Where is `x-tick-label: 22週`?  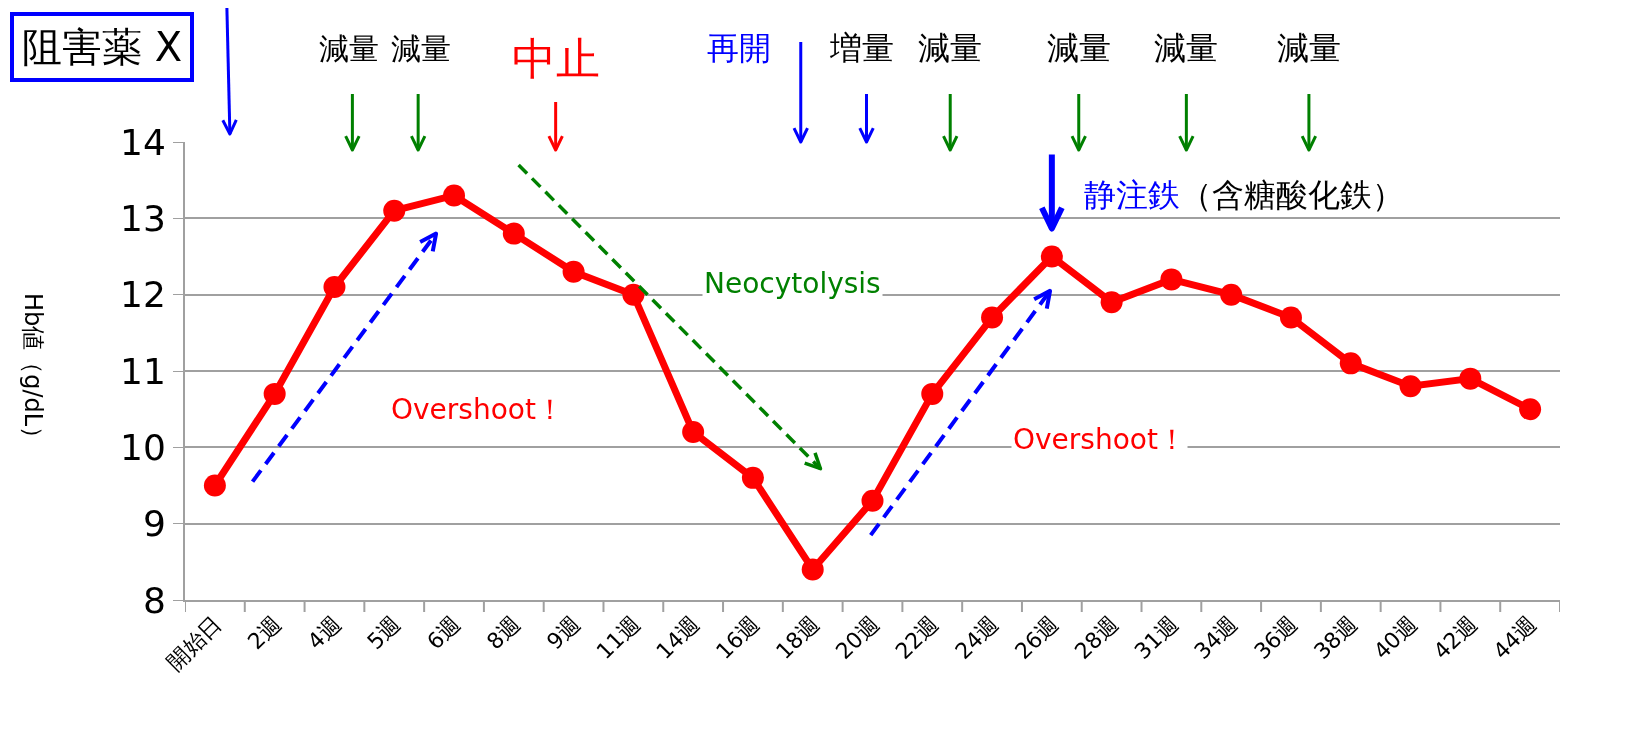
x-tick-label: 22週 is located at coordinates (917, 638).